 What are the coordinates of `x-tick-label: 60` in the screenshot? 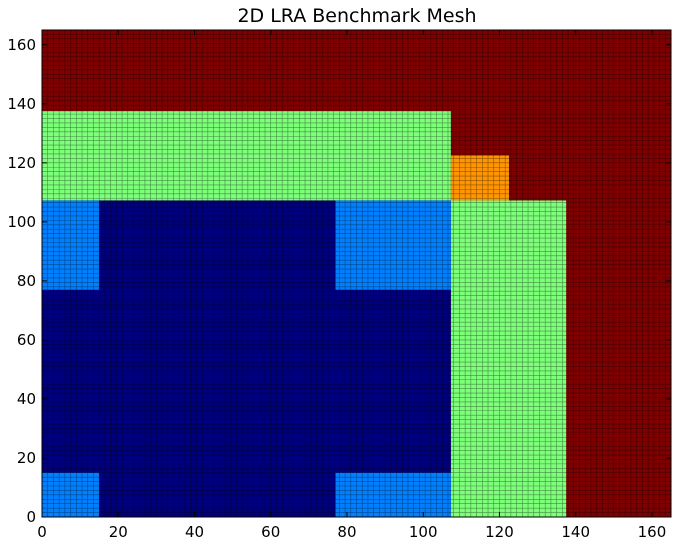 It's located at (270, 532).